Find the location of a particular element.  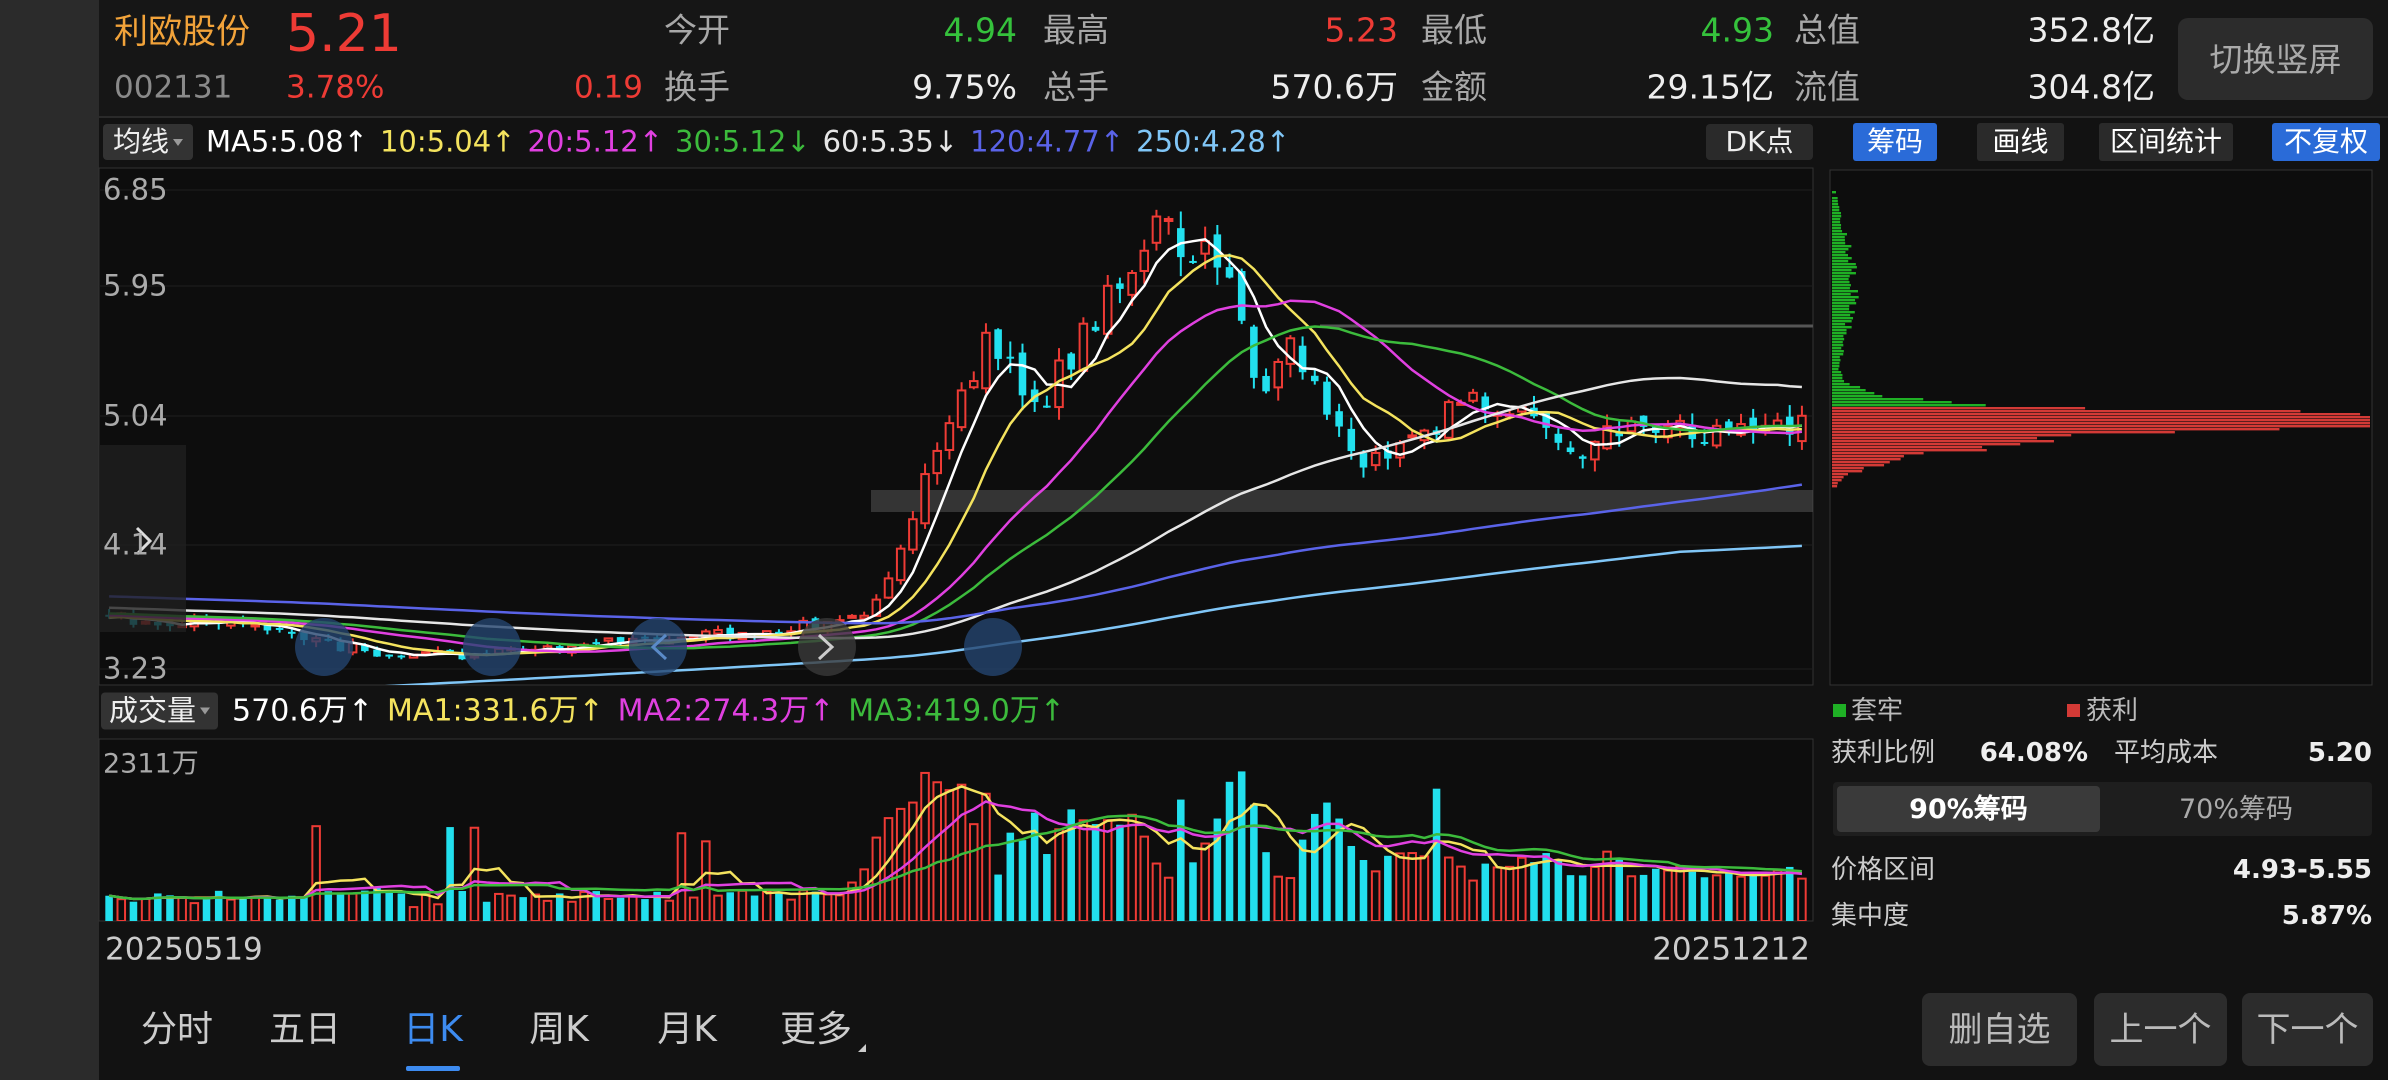

action-button: 上一个 is located at coordinates (2160, 1029).